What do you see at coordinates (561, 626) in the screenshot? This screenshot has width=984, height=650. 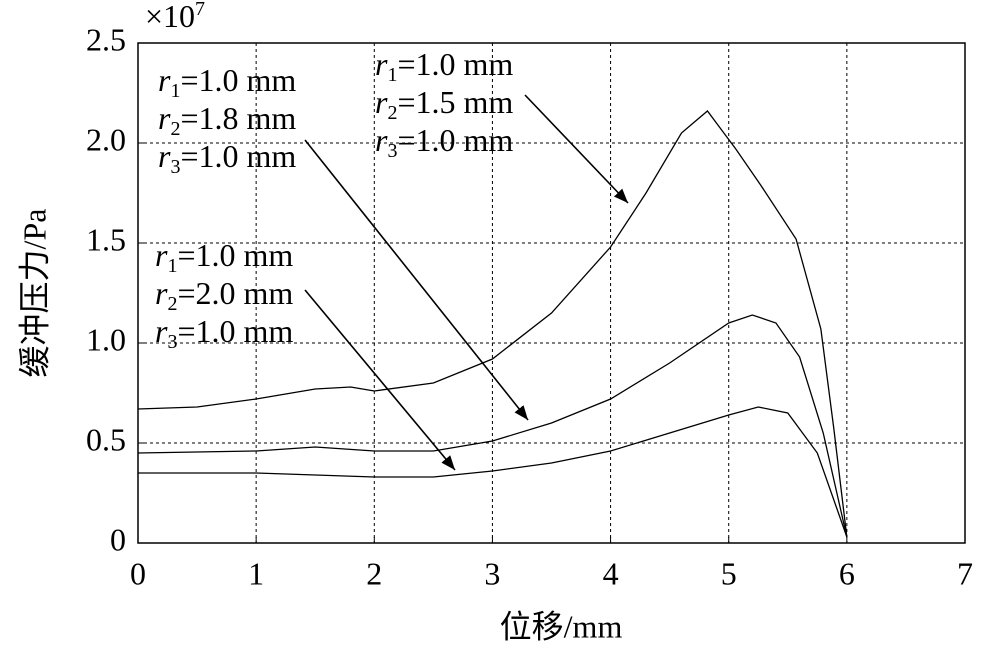 I see `x-axis-label: 位移/mm` at bounding box center [561, 626].